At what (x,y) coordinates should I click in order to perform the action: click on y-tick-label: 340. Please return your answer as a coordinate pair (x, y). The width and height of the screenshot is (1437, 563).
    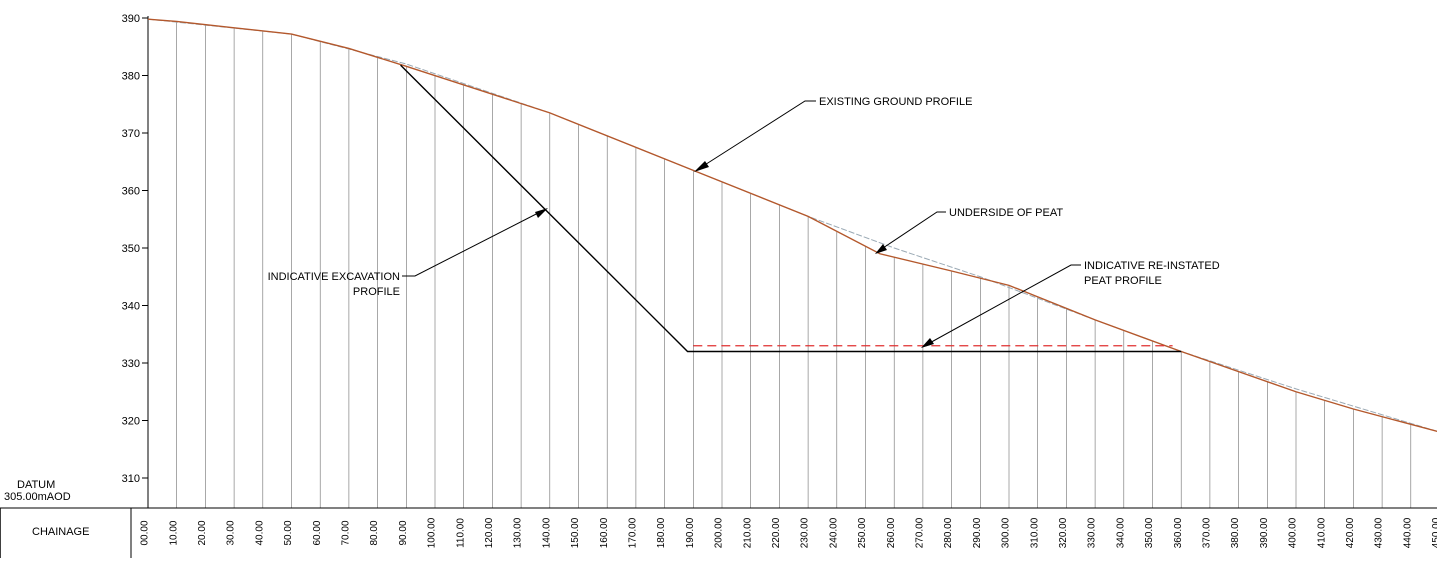
    Looking at the image, I should click on (131, 307).